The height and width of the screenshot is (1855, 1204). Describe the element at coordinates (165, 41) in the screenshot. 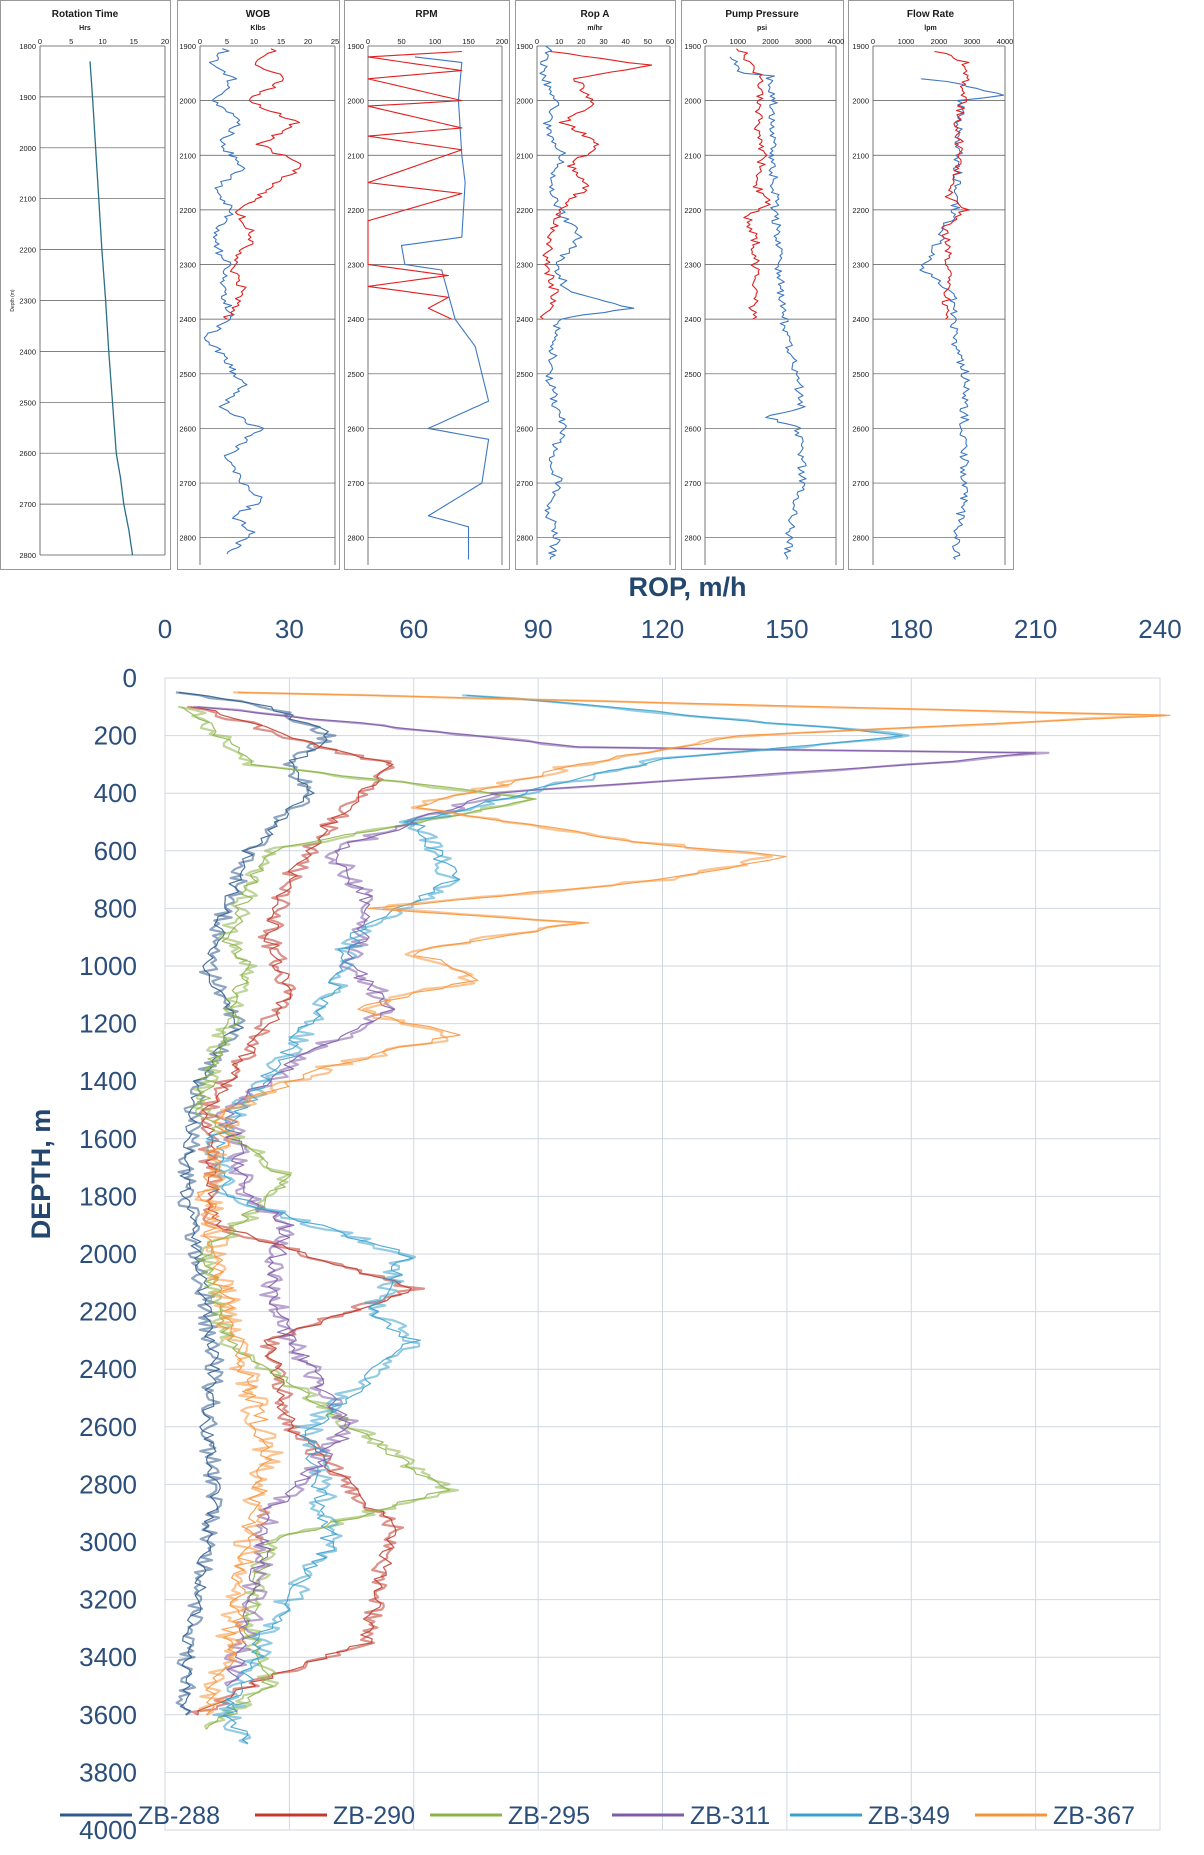

I see `track-x-tick: 20` at that location.